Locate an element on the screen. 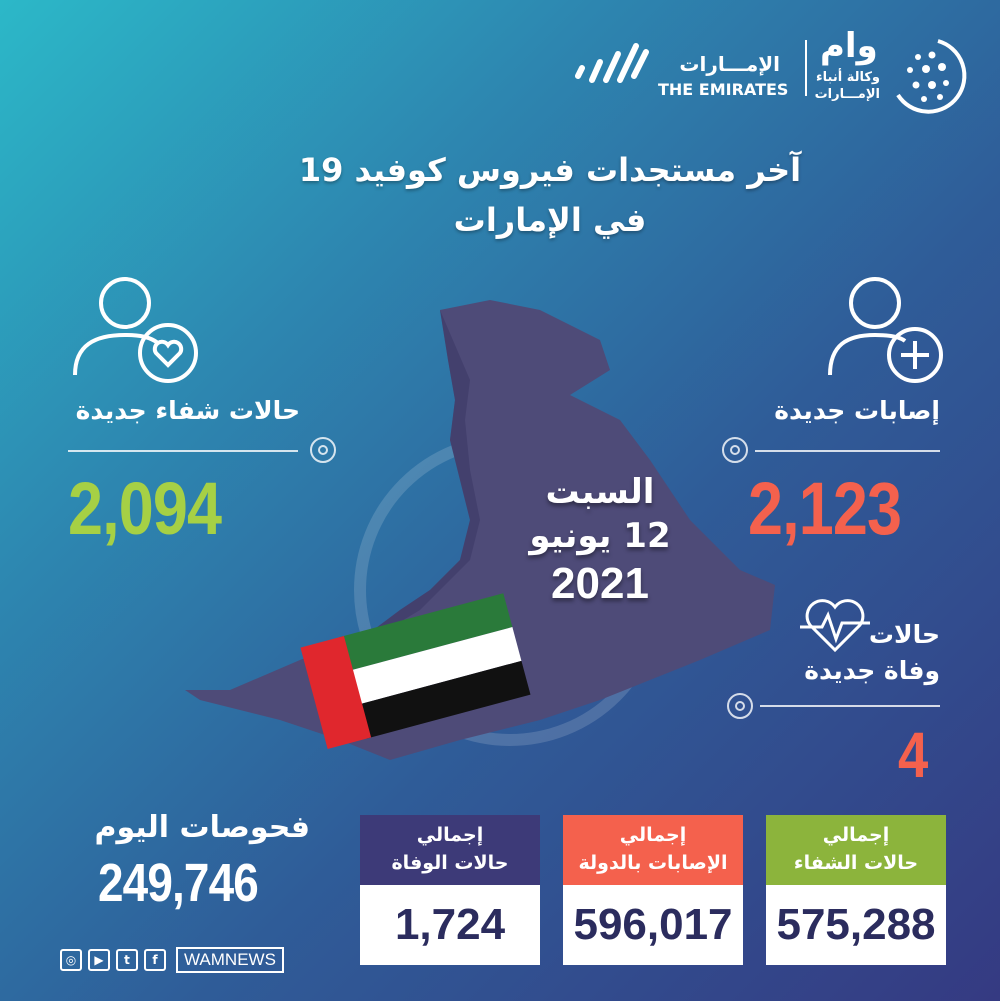 This screenshot has height=1001, width=1000. date-date: 12 يونيو is located at coordinates (600, 536).